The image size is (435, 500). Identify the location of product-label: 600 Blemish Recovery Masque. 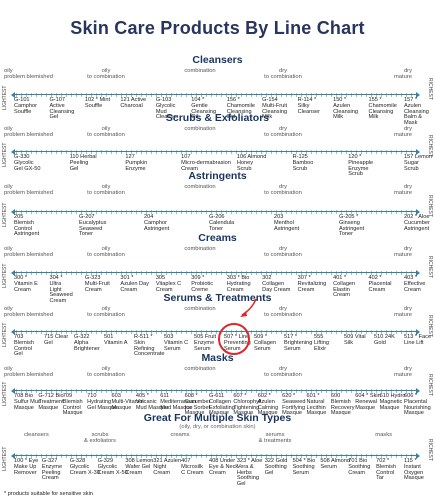
(342, 405).